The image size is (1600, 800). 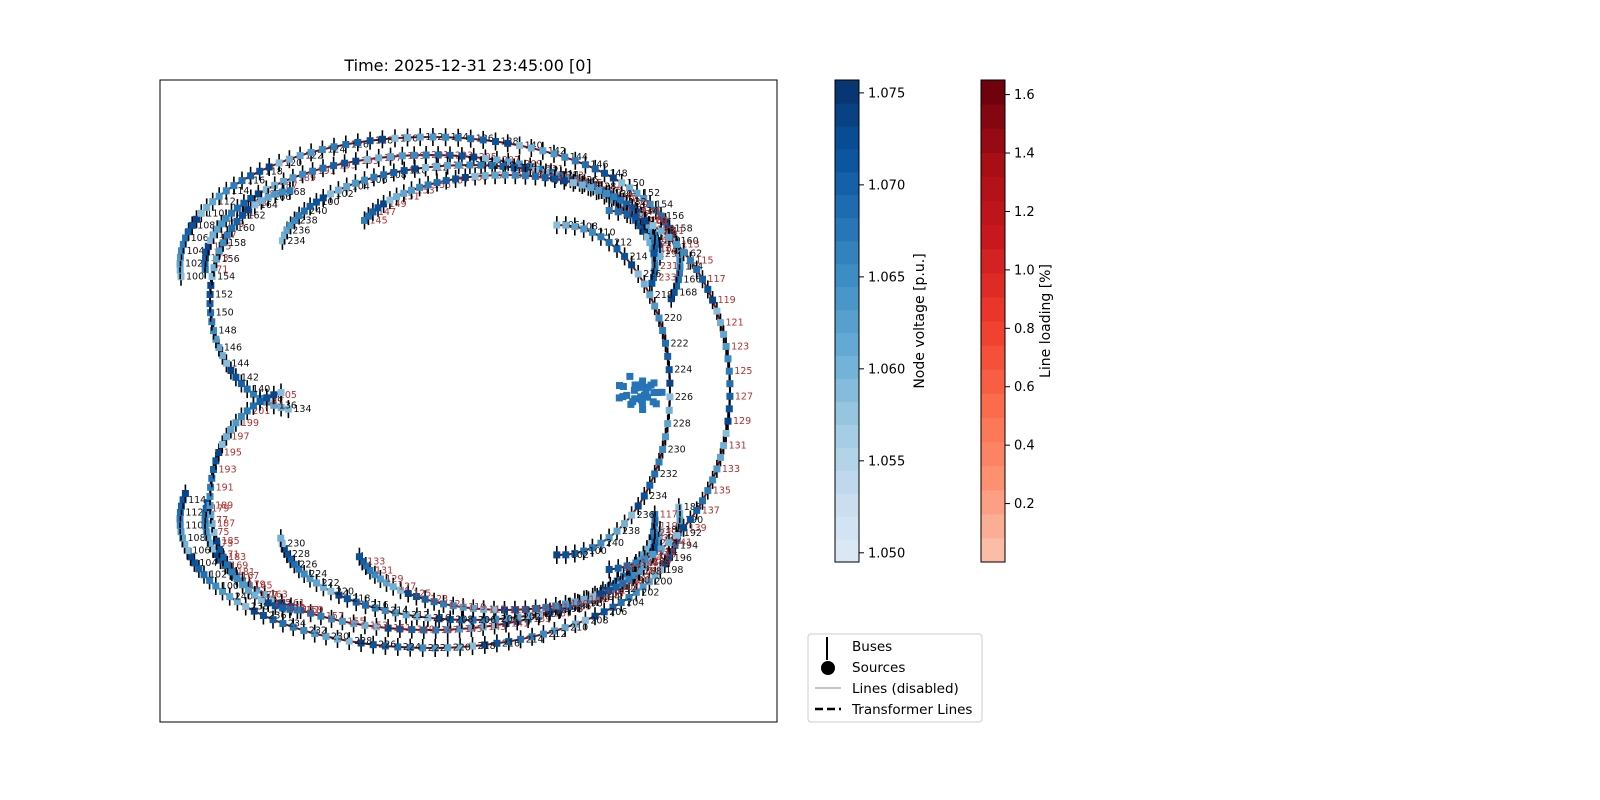 I want to click on bus-label: 108, so click(x=398, y=175).